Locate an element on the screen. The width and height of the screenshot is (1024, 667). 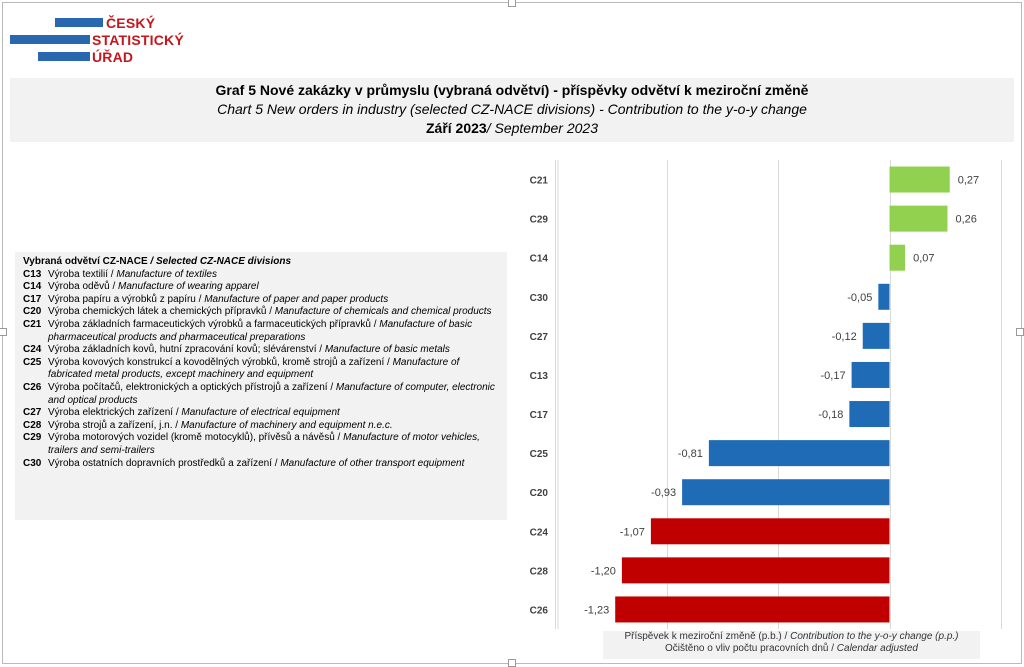
category-label-c25: C25 is located at coordinates (539, 454).